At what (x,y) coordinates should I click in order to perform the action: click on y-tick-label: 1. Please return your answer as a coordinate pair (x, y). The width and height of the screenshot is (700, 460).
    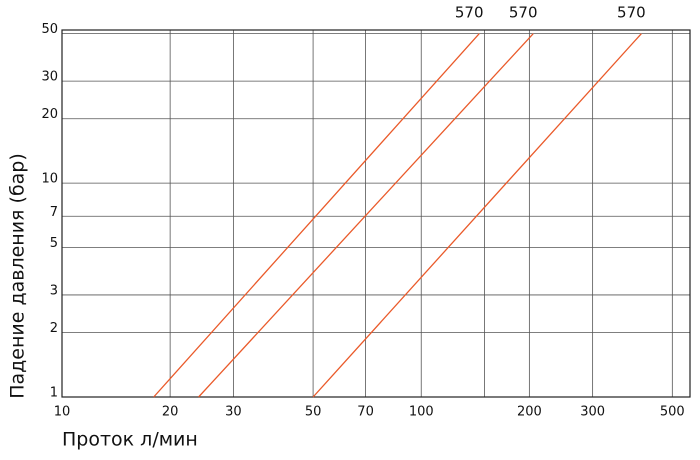
    Looking at the image, I should click on (54, 393).